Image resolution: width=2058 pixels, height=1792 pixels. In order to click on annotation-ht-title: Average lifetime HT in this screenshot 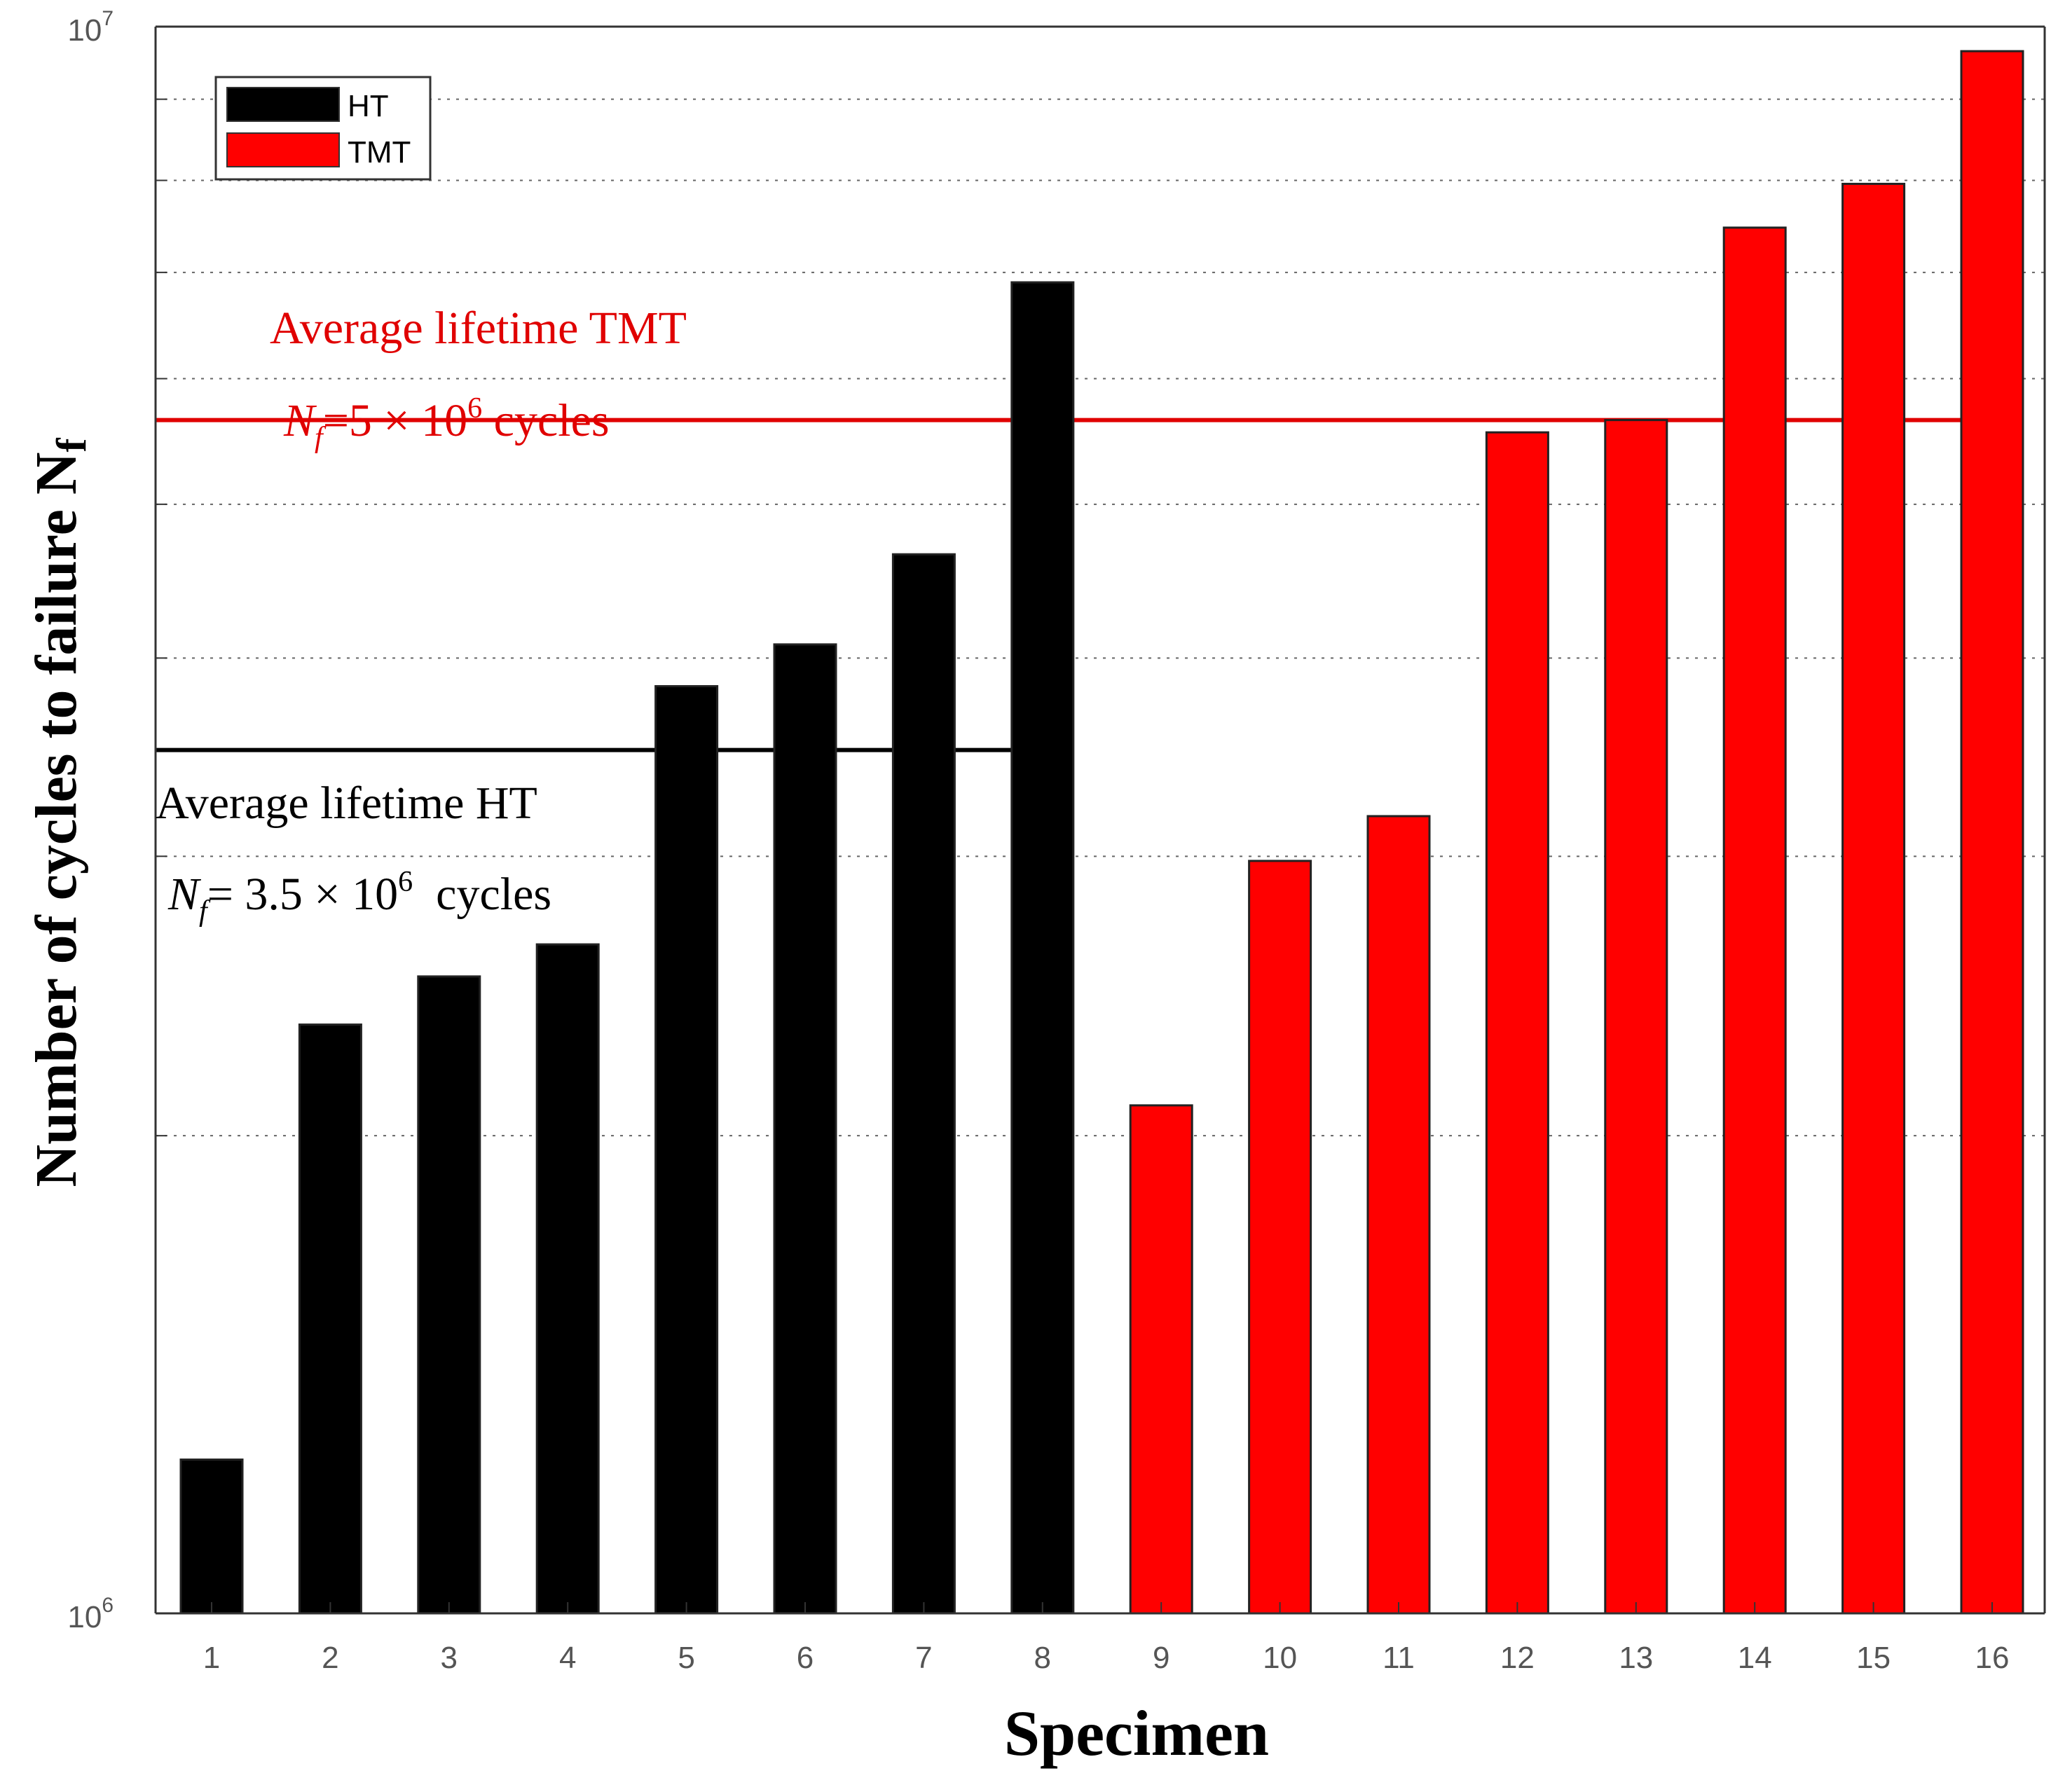, I will do `click(346, 804)`.